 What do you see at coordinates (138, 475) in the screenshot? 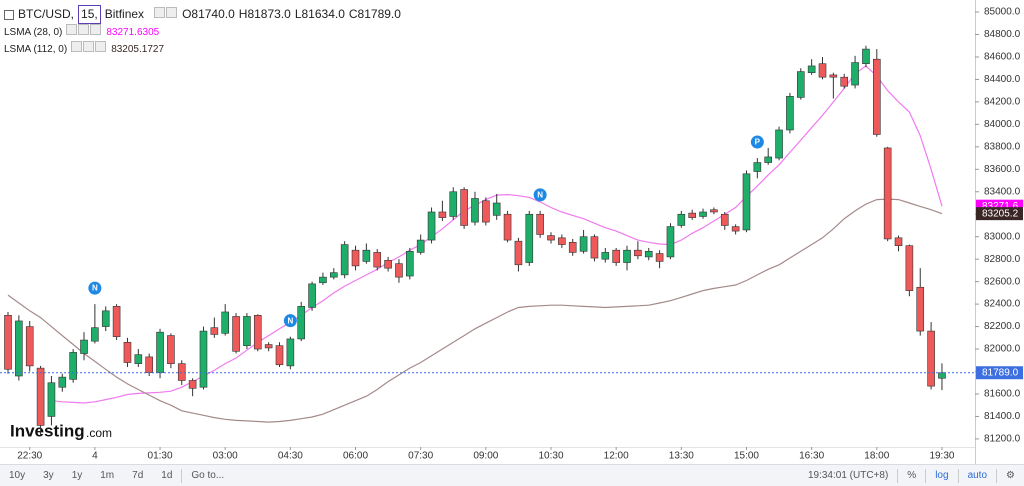
I see `range-button: 7d` at bounding box center [138, 475].